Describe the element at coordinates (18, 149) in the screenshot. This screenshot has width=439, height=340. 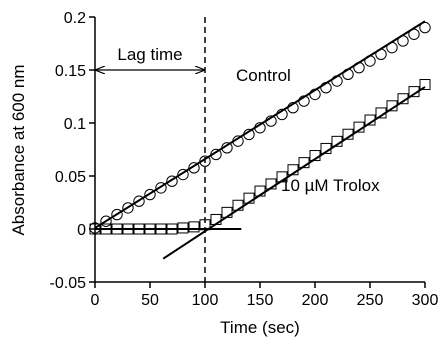
I see `y-axis-title: Absorbance at 600 nm` at that location.